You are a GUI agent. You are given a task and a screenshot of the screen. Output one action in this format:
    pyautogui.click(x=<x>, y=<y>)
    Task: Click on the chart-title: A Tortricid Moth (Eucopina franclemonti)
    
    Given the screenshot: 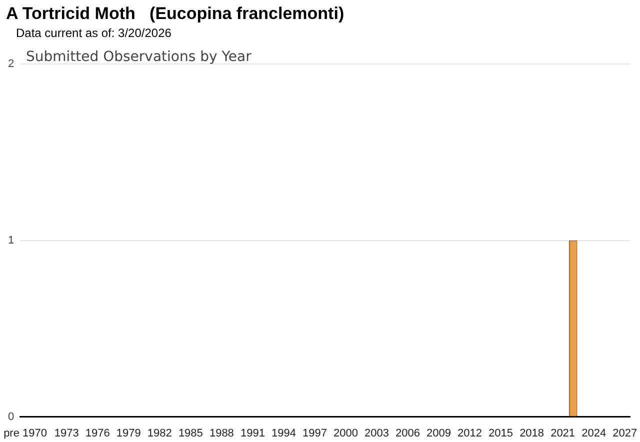 What is the action you would take?
    pyautogui.click(x=175, y=14)
    